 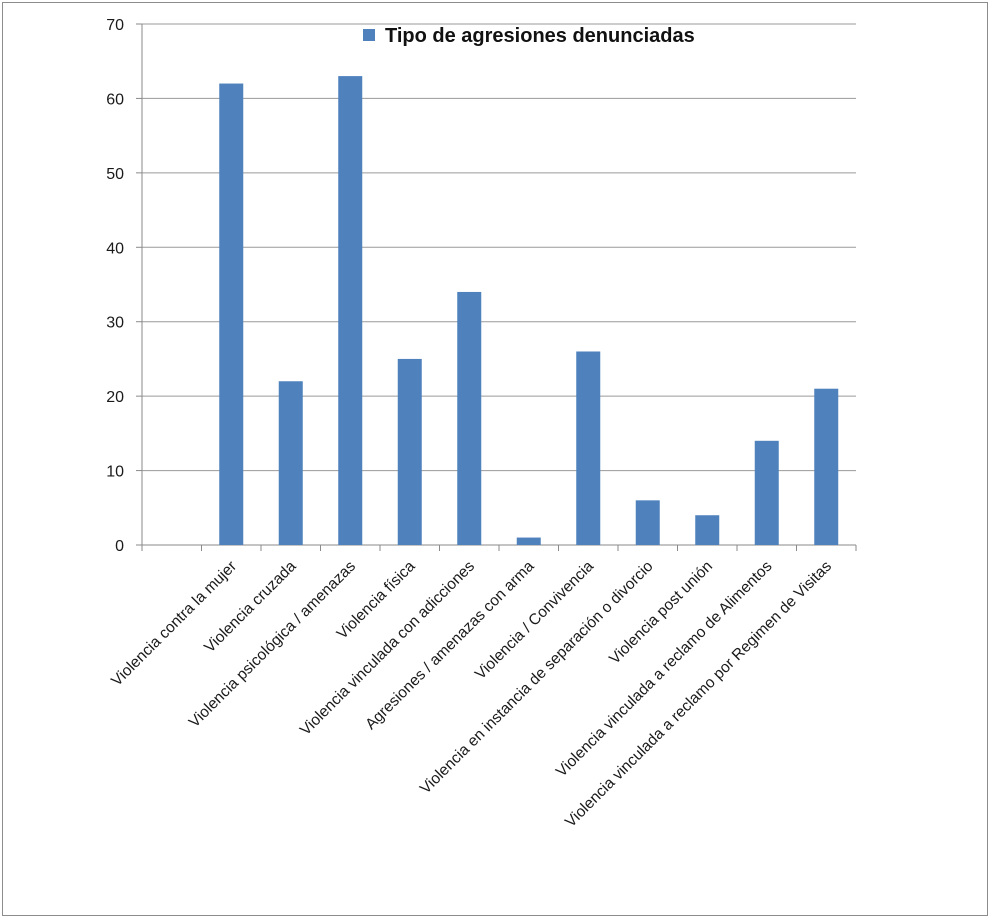 I want to click on legend: Tipo de agresiones denunciadas, so click(x=529, y=36).